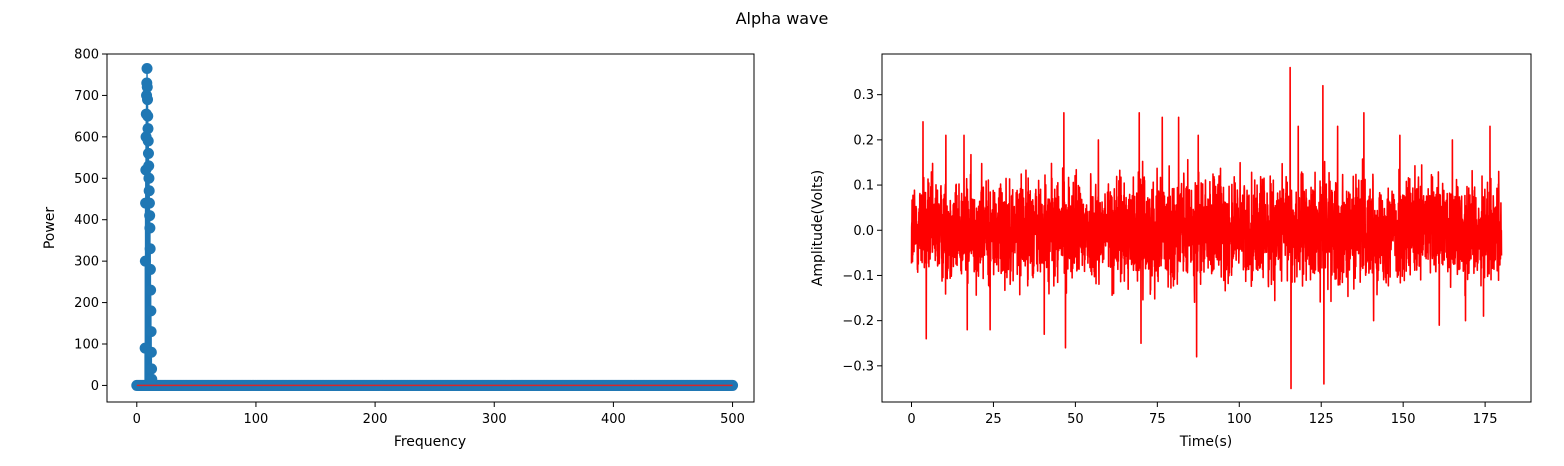 Image resolution: width=1564 pixels, height=466 pixels. What do you see at coordinates (863, 231) in the screenshot?
I see `signal-y-tick-label: 0.0` at bounding box center [863, 231].